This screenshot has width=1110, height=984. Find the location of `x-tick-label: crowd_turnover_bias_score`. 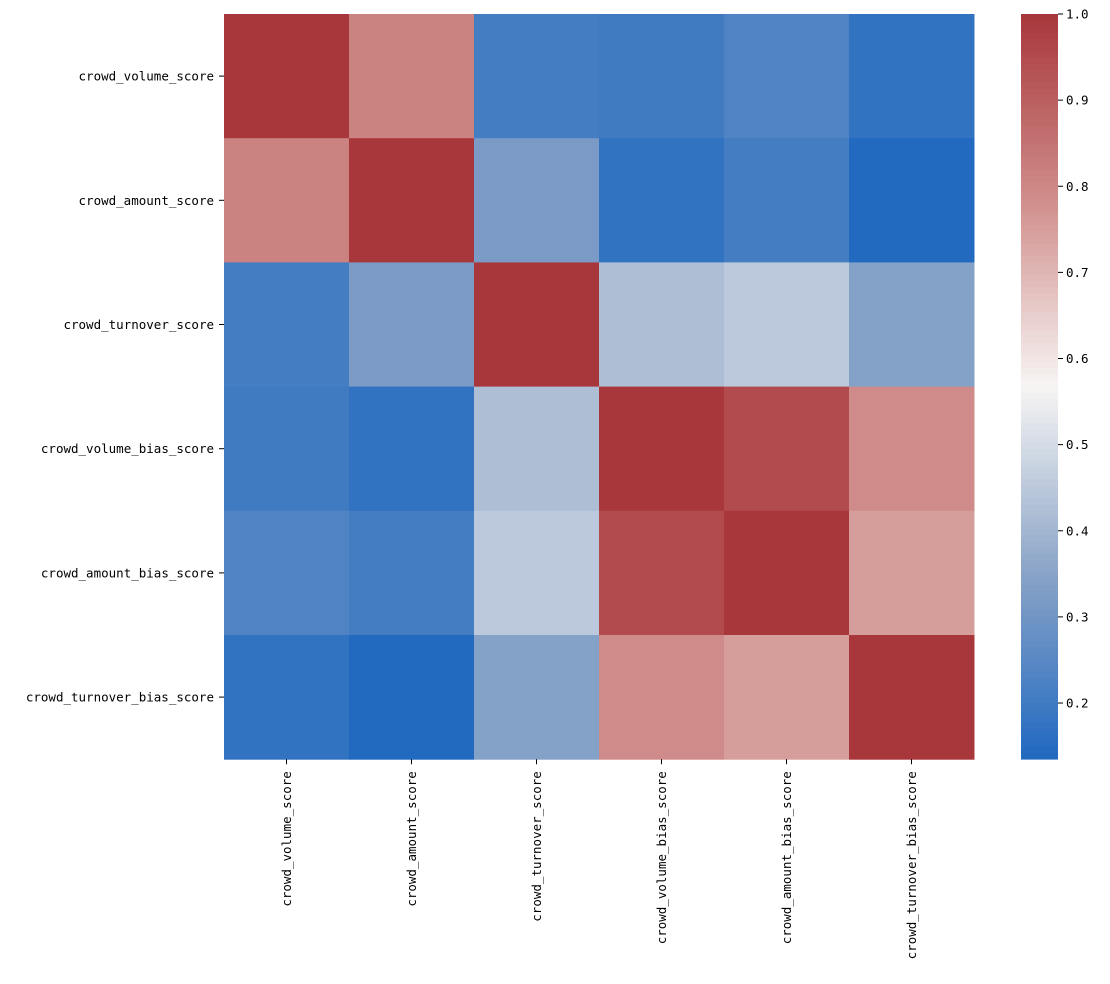

x-tick-label: crowd_turnover_bias_score is located at coordinates (911, 865).